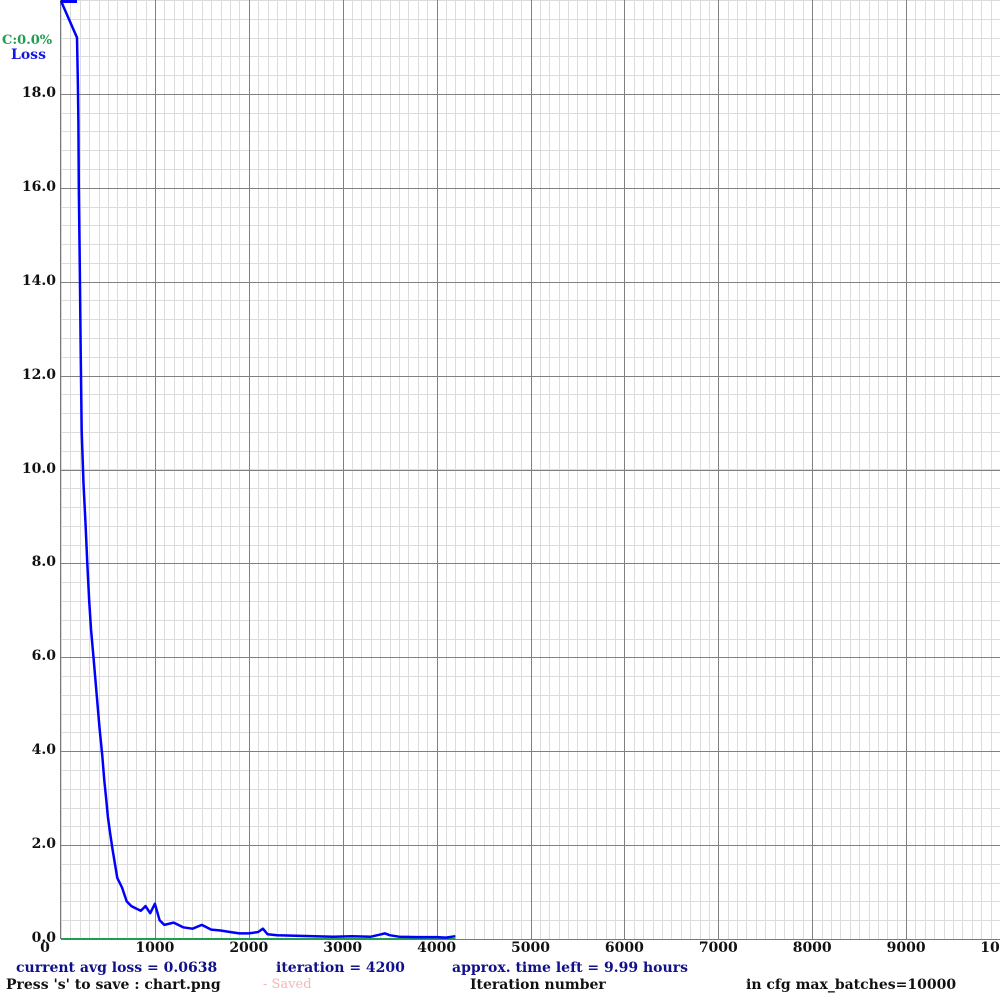 The width and height of the screenshot is (1000, 1000). I want to click on x-tick-label: 0, so click(45, 948).